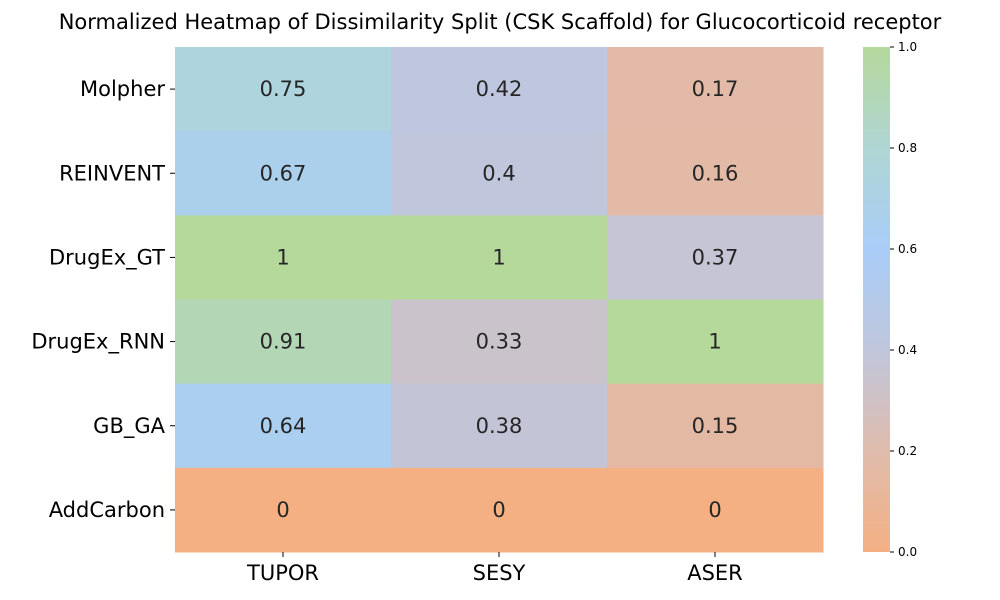 Image resolution: width=1000 pixels, height=600 pixels. What do you see at coordinates (122, 89) in the screenshot?
I see `y-tick-label: Molpher` at bounding box center [122, 89].